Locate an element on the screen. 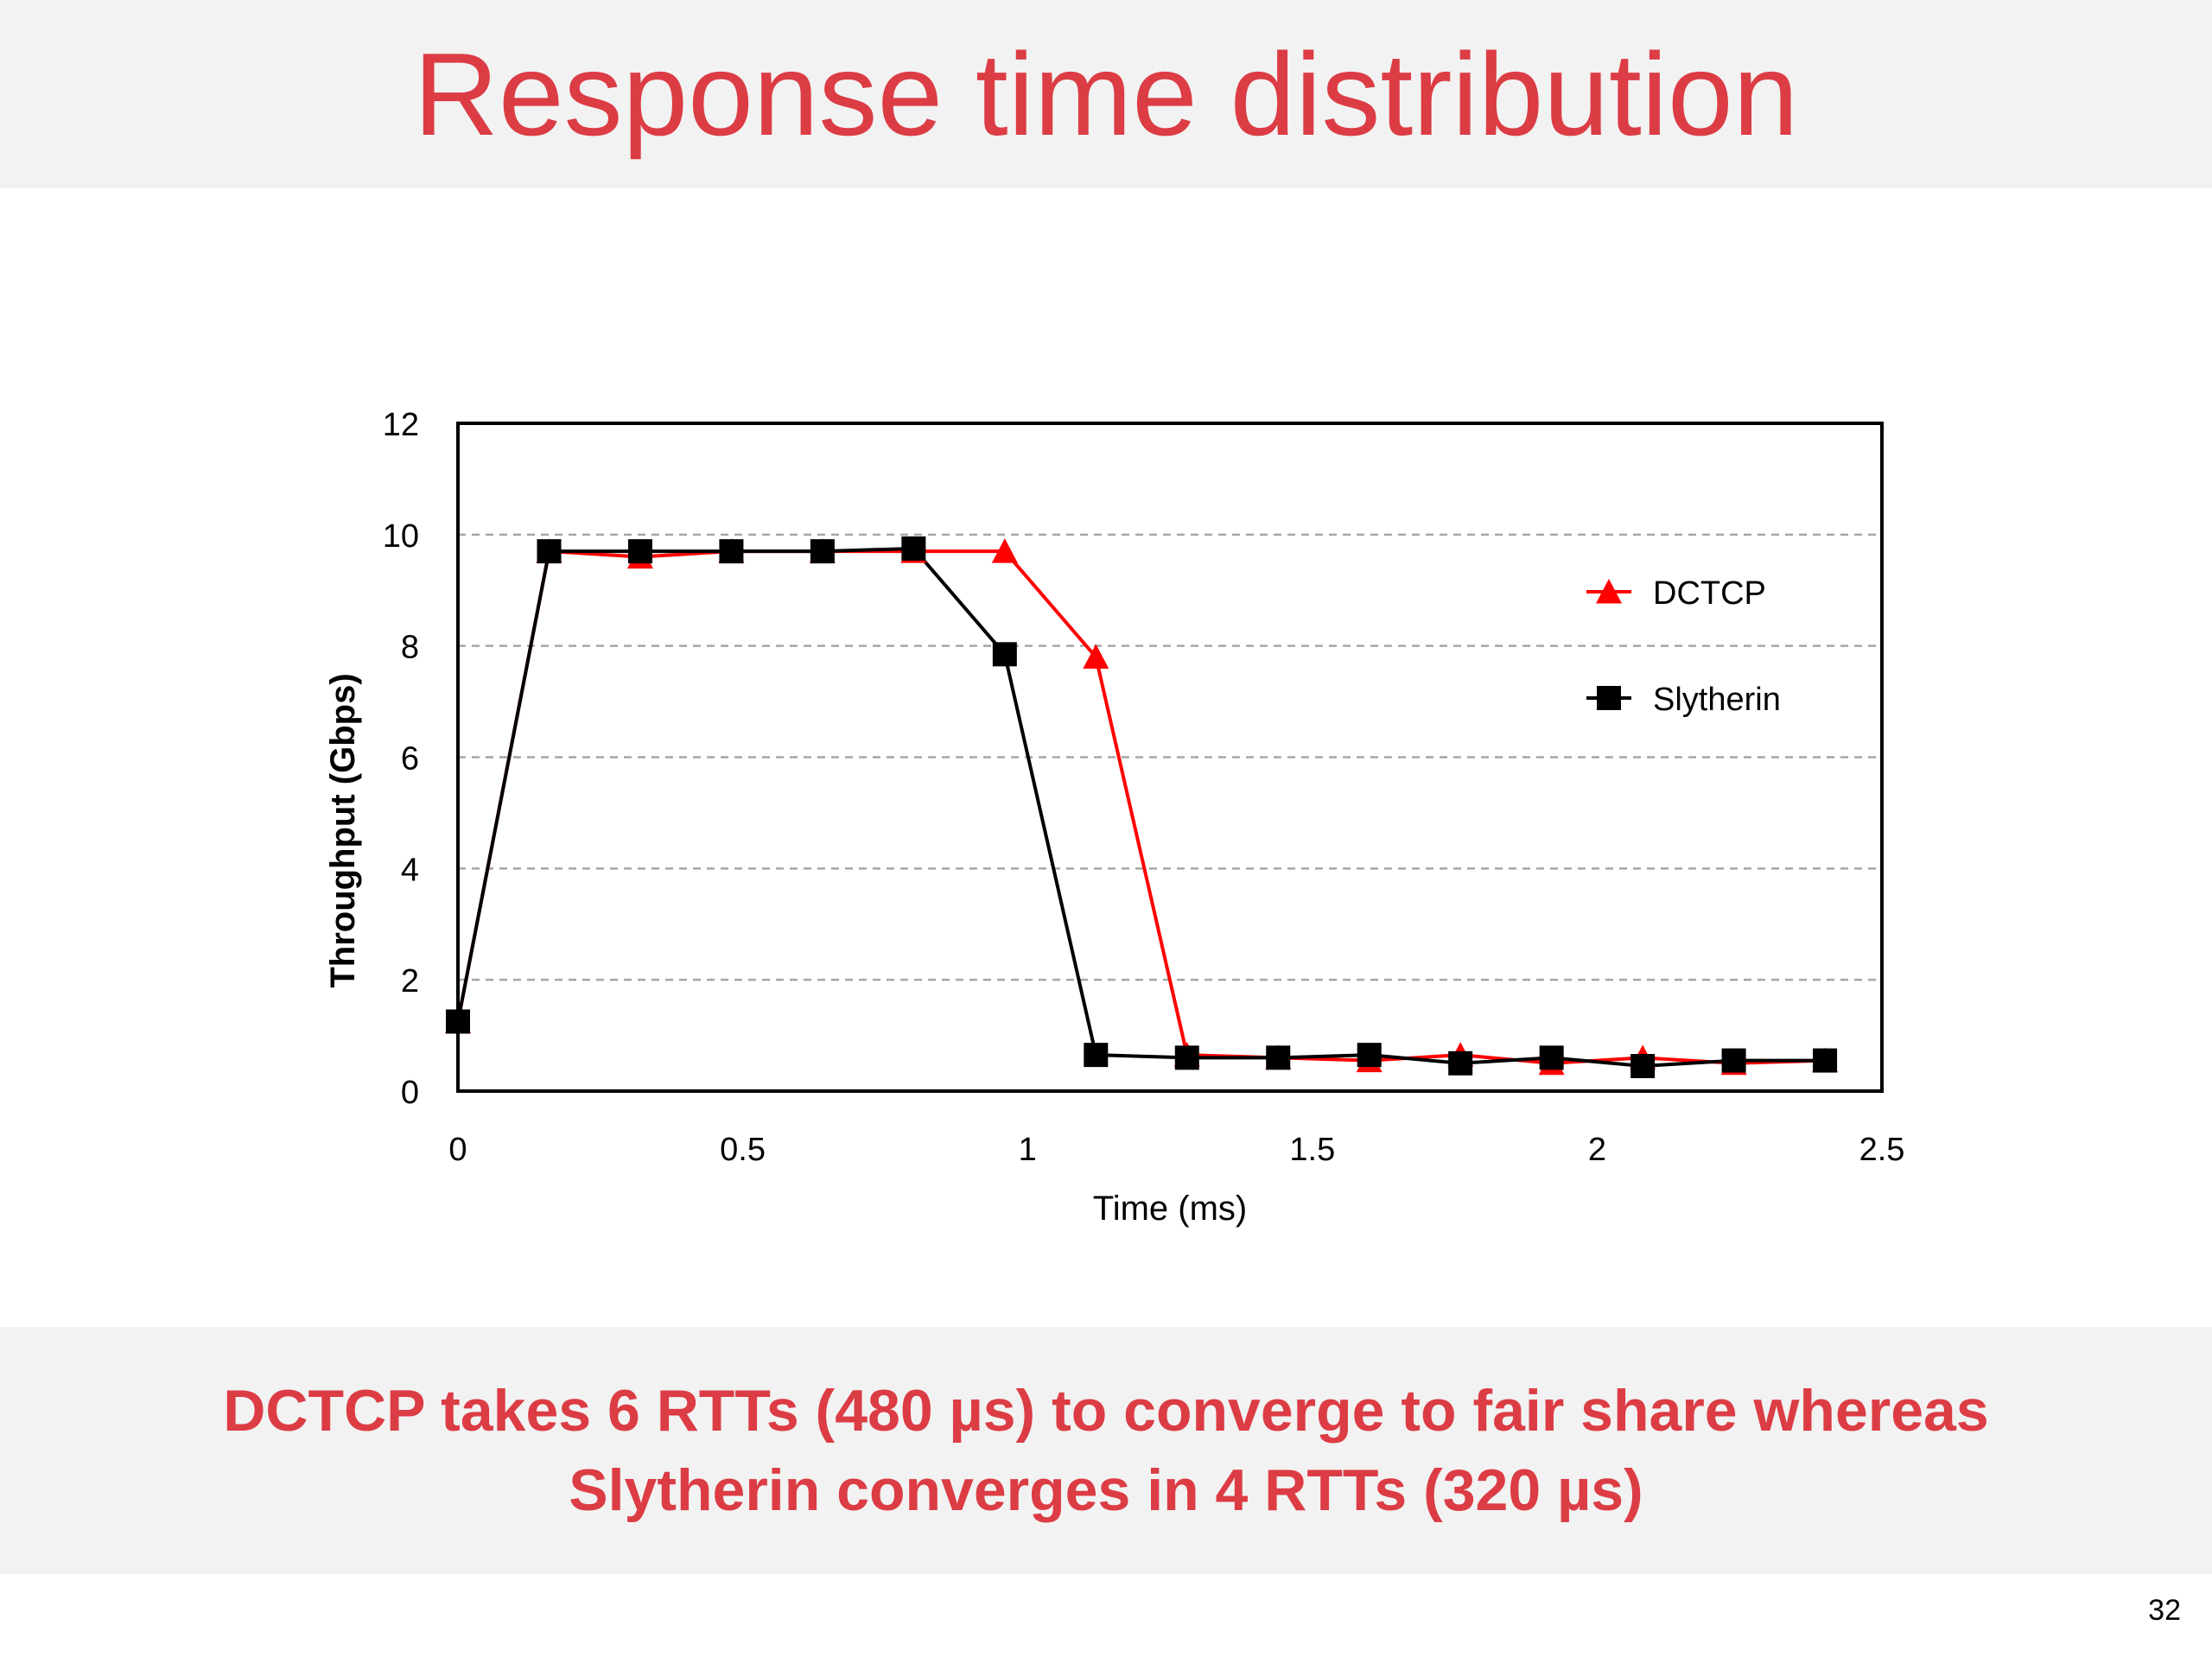  x-tick-label: 0 is located at coordinates (457, 1150).